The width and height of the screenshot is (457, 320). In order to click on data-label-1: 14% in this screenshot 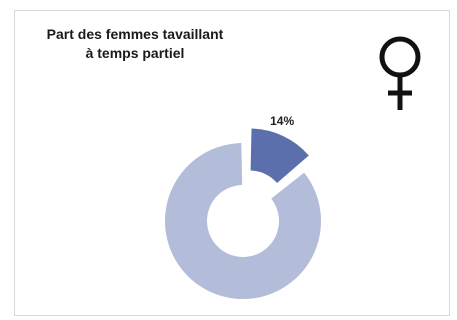, I will do `click(282, 121)`.